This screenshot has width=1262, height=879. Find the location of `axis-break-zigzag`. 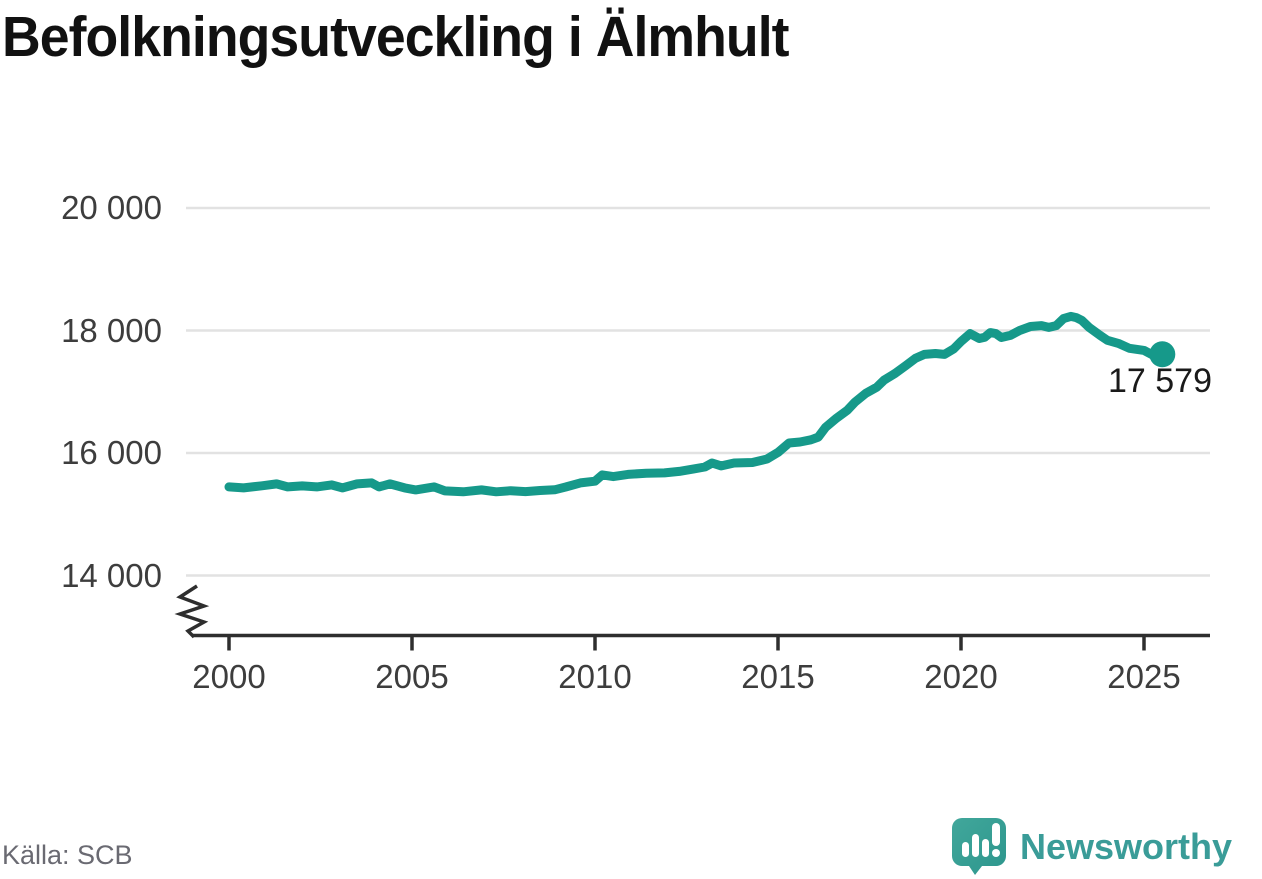

axis-break-zigzag is located at coordinates (192, 611).